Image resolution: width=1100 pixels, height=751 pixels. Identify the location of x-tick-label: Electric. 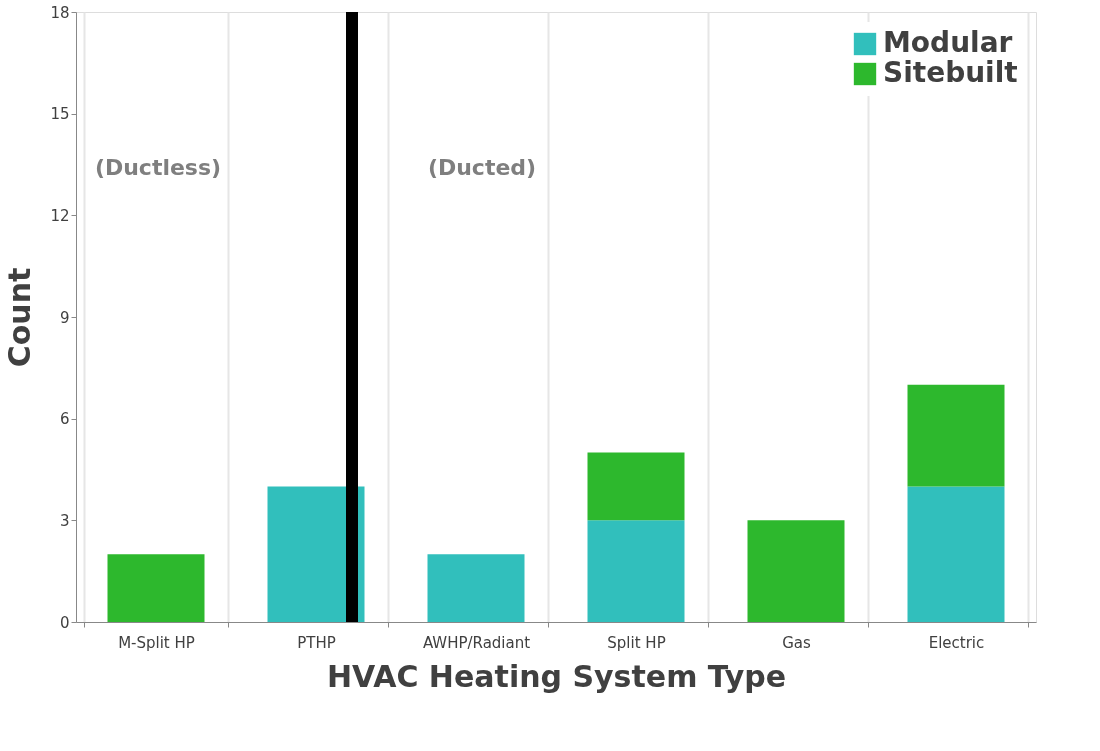
(956, 642).